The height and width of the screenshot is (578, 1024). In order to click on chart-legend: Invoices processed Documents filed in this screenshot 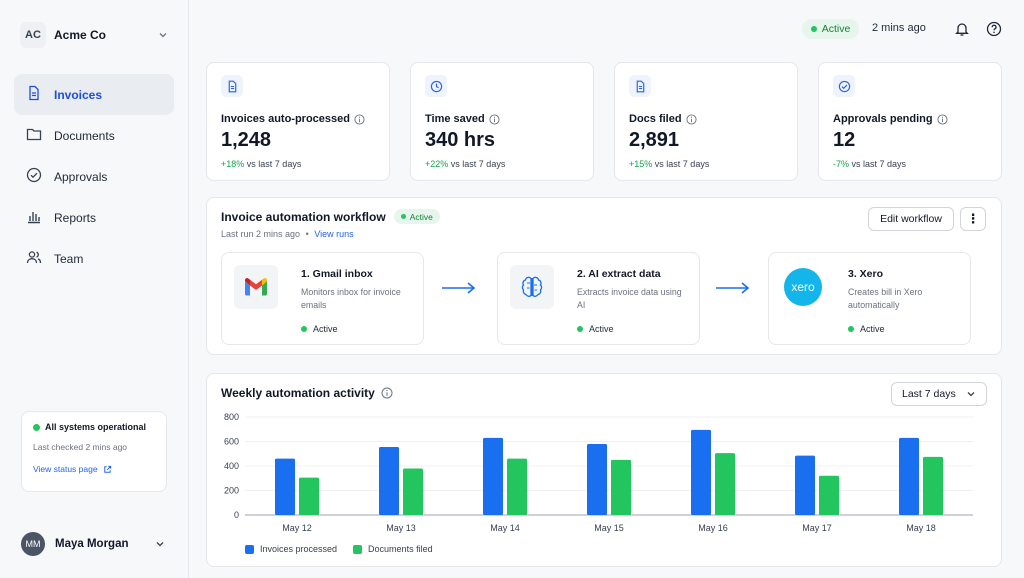, I will do `click(347, 549)`.